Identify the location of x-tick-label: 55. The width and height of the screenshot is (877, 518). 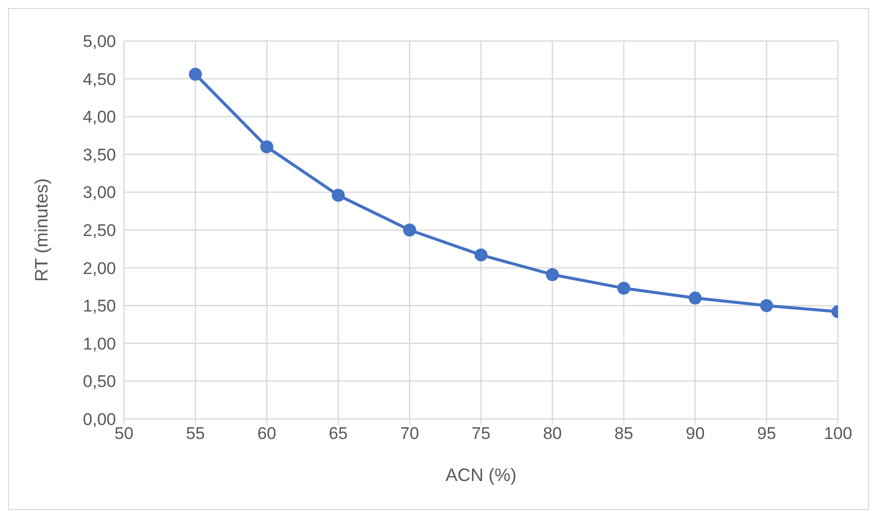
(195, 434).